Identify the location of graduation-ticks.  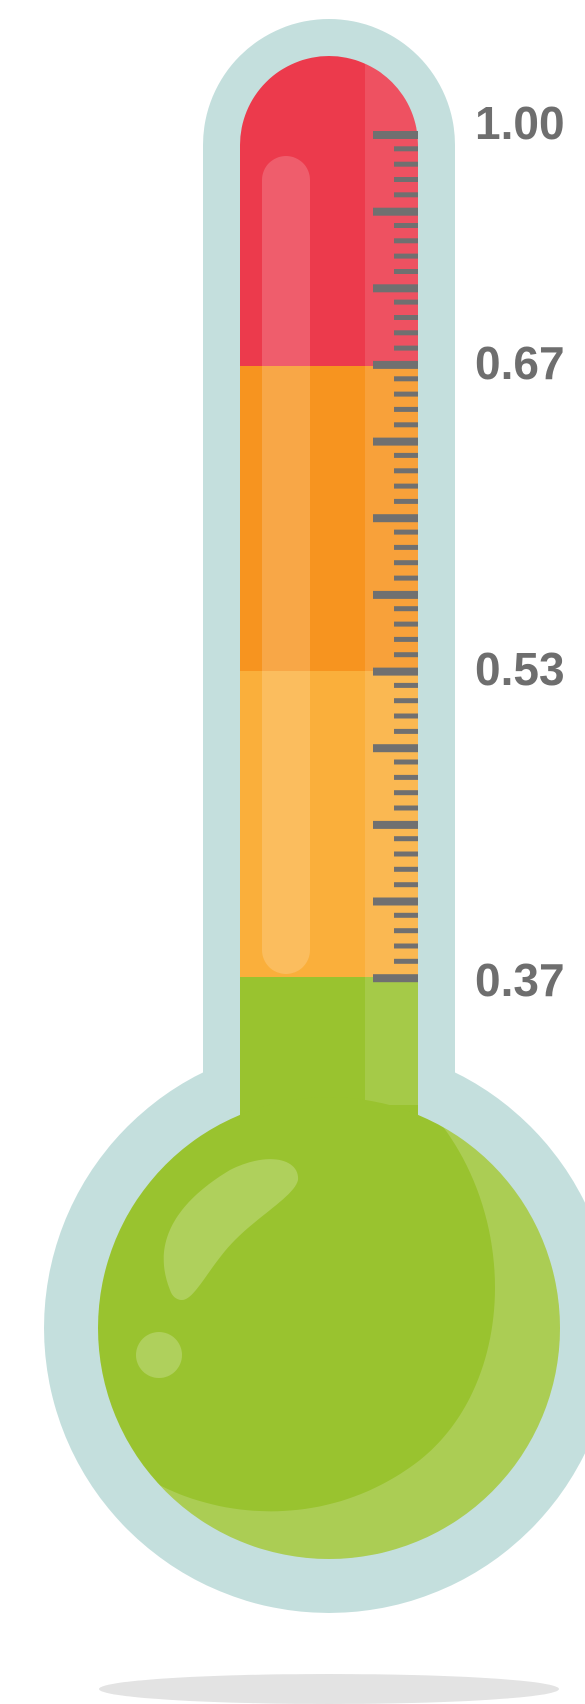
(395, 557).